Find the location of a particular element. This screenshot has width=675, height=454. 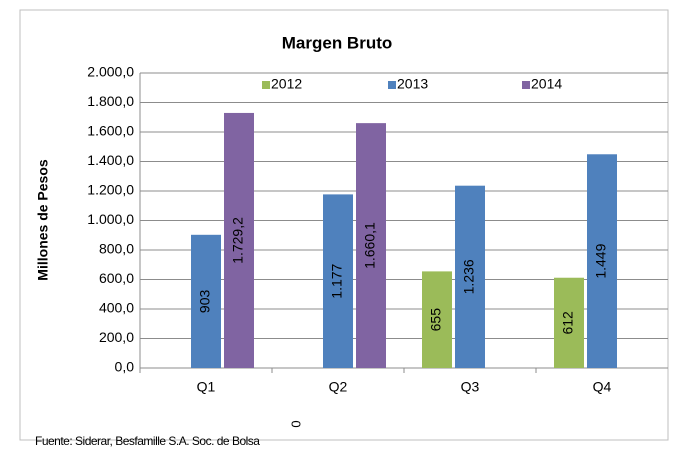

data-label: 903 is located at coordinates (205, 302).